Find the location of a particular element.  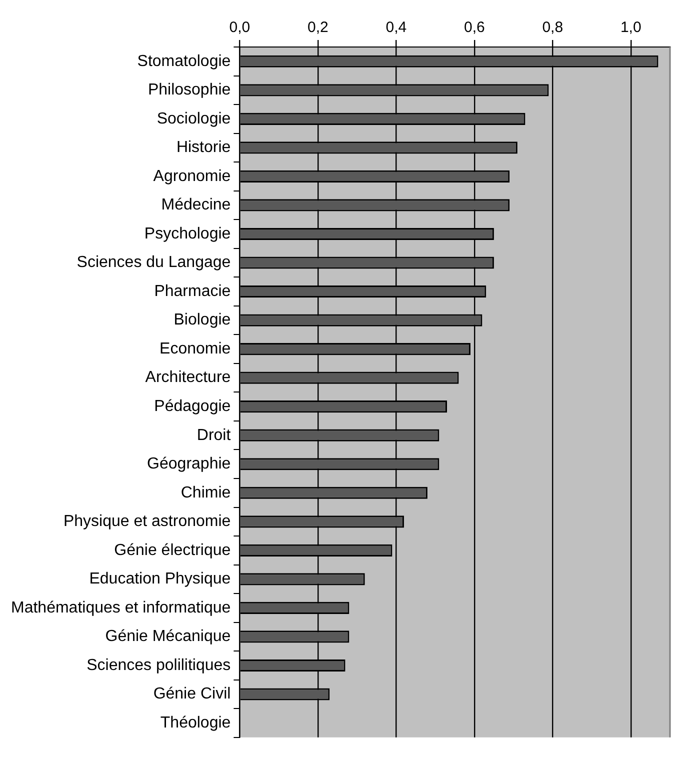

x-tick-label: 1,0 is located at coordinates (631, 27).